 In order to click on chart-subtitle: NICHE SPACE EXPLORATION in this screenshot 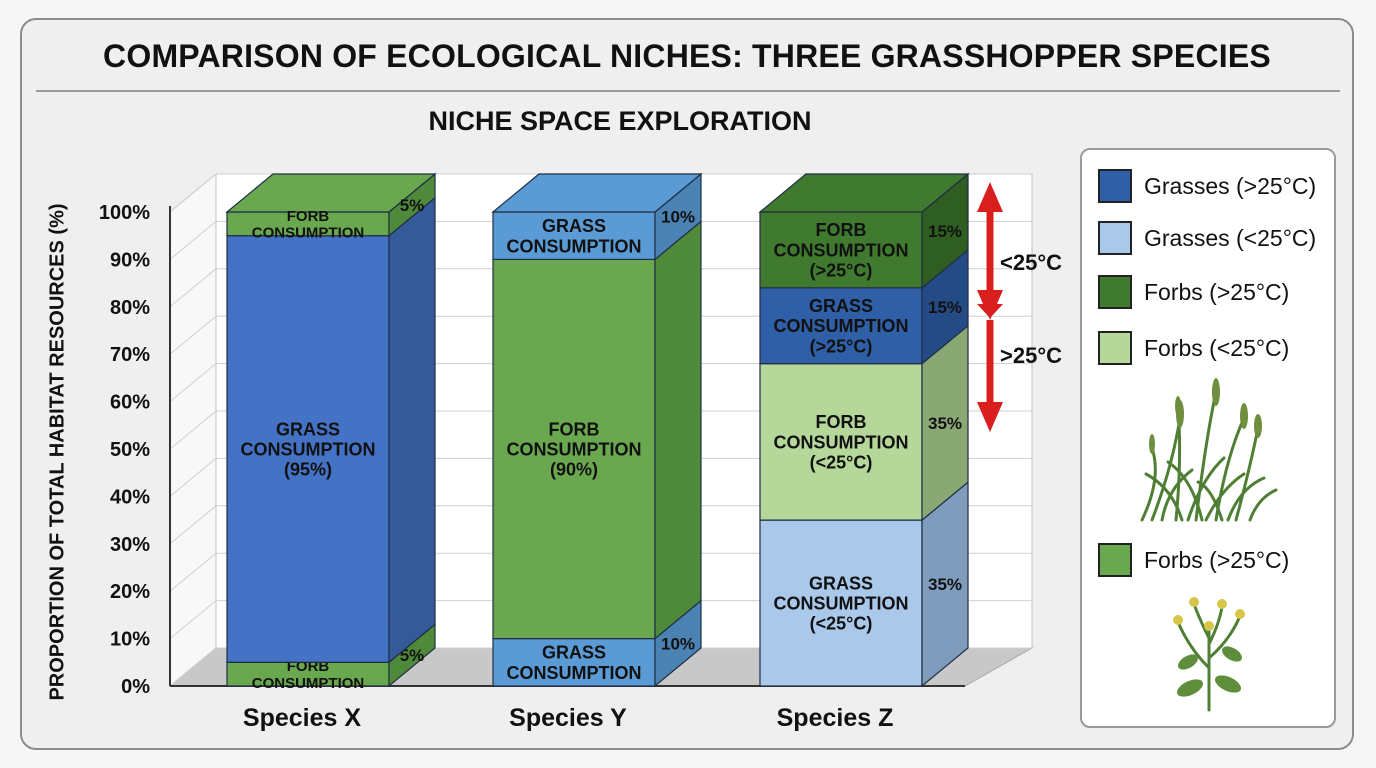, I will do `click(620, 121)`.